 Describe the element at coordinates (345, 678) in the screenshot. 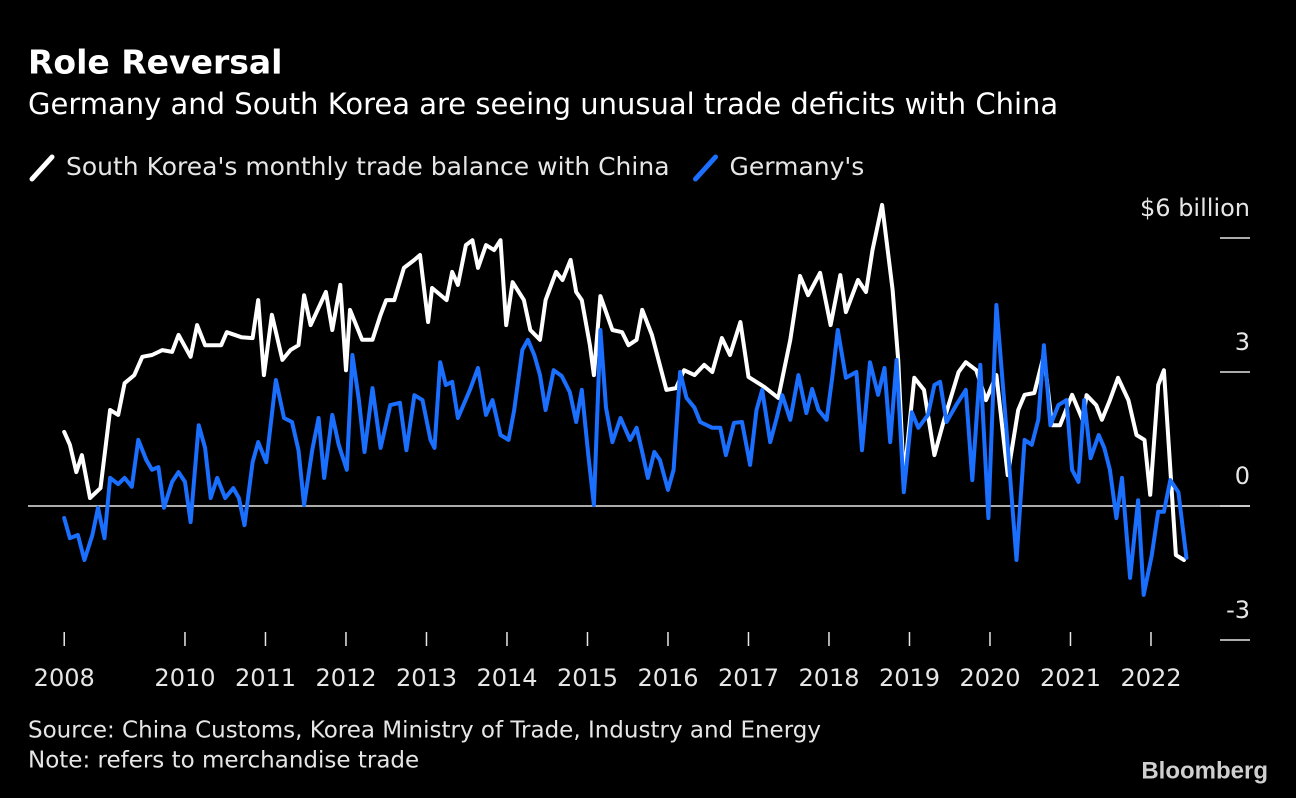

I see `x-tick-label: 2012` at that location.